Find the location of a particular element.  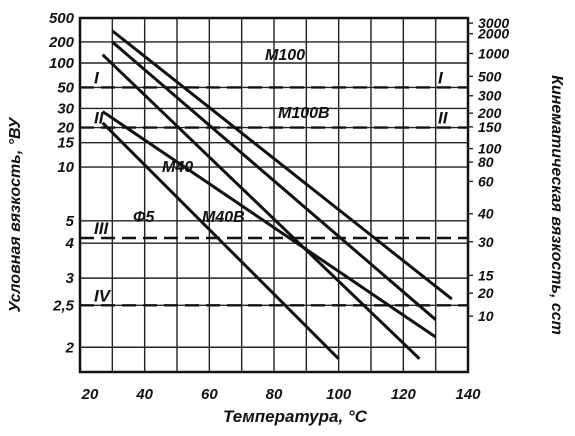

y-right-tick-label: 150 is located at coordinates (490, 127).